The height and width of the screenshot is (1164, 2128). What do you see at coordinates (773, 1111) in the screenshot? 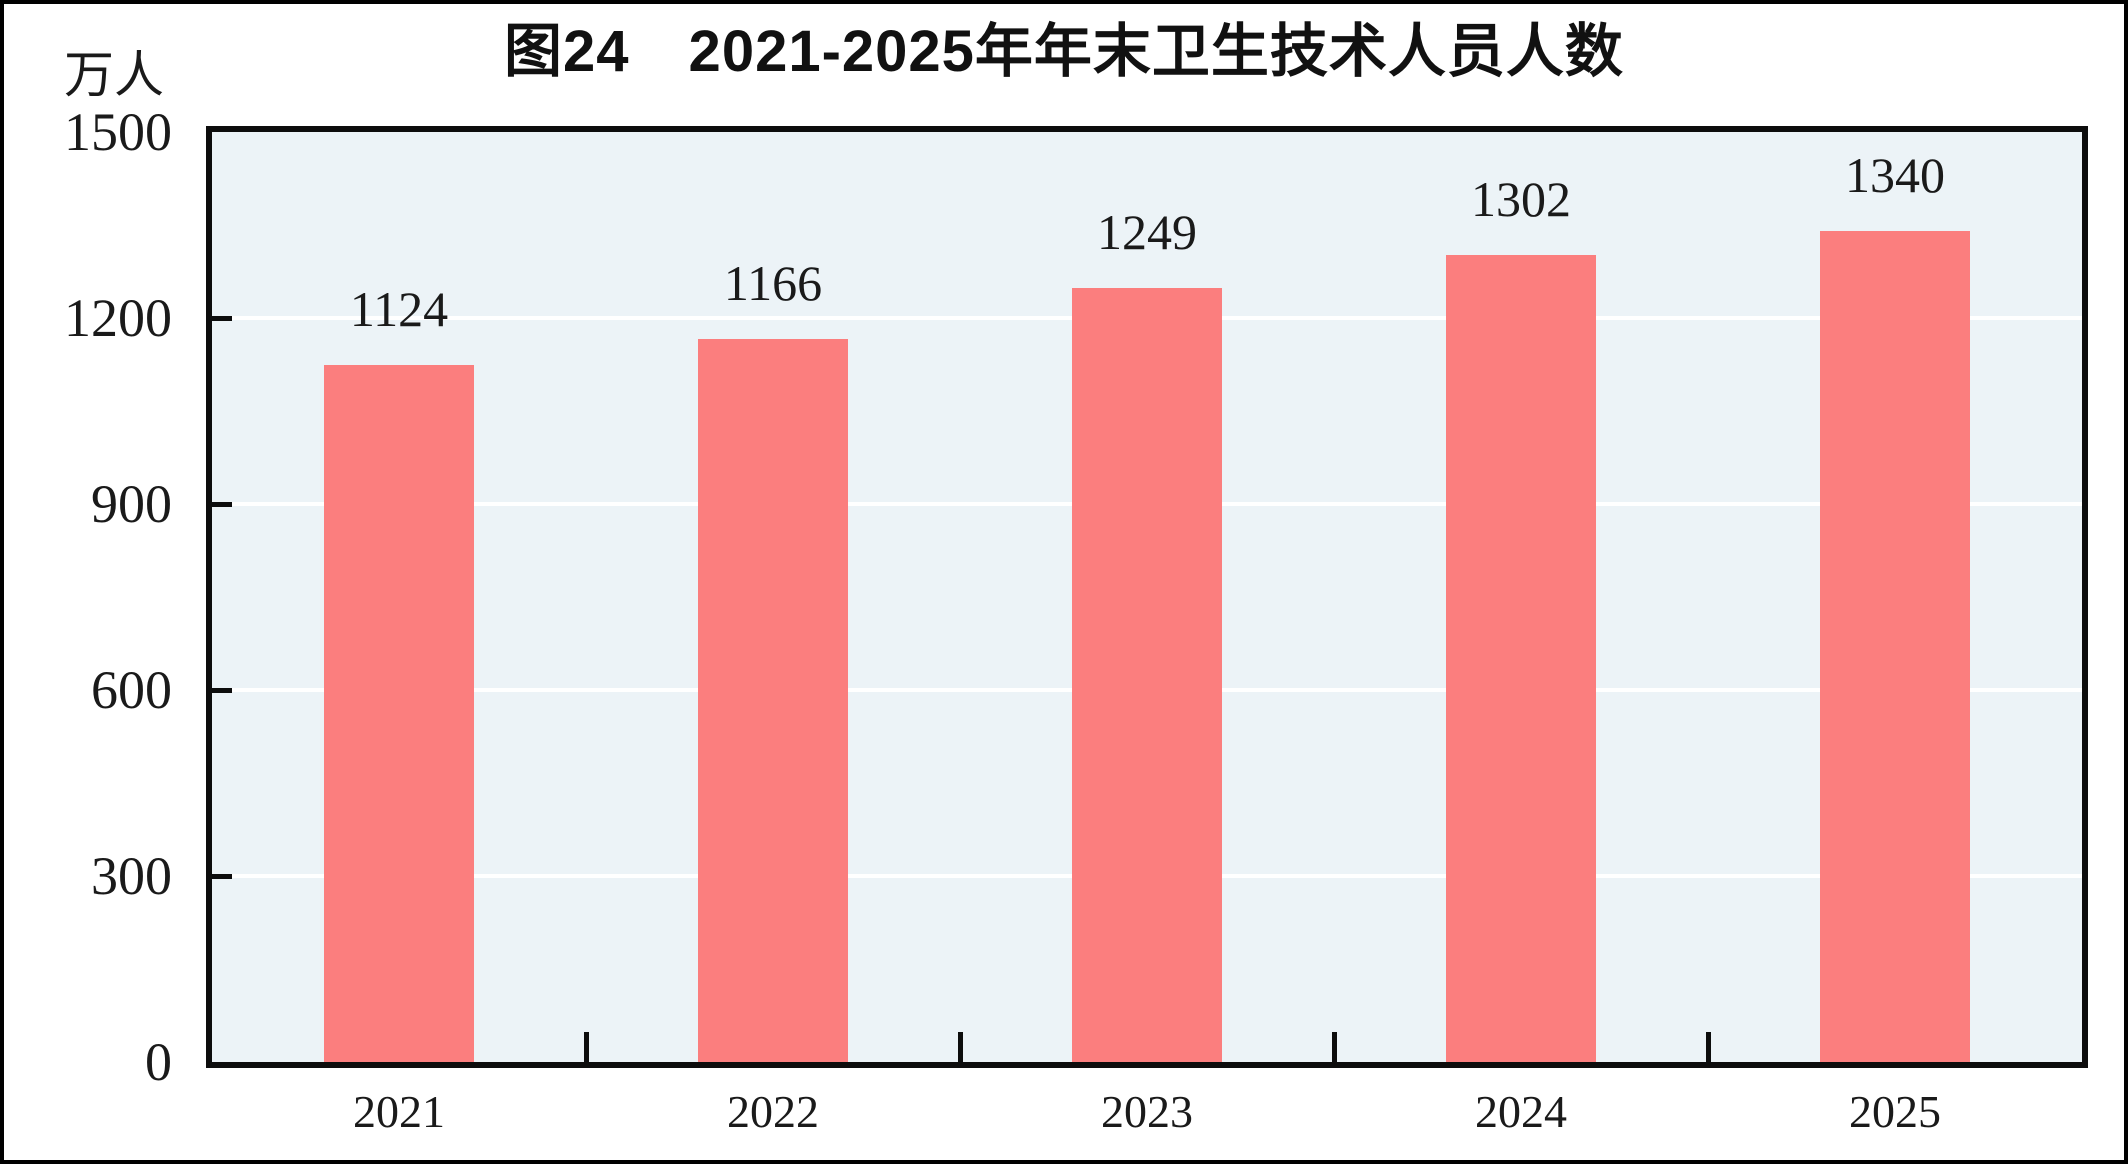
I see `x-axis-tick-label: 2022` at bounding box center [773, 1111].